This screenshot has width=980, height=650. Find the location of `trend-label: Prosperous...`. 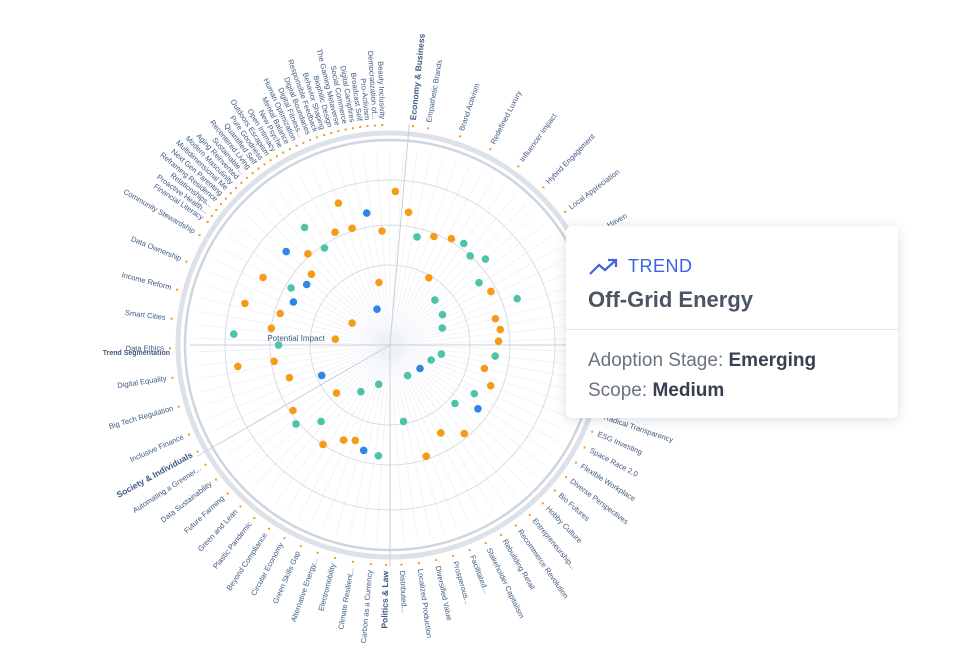

trend-label: Prosperous... is located at coordinates (461, 582).